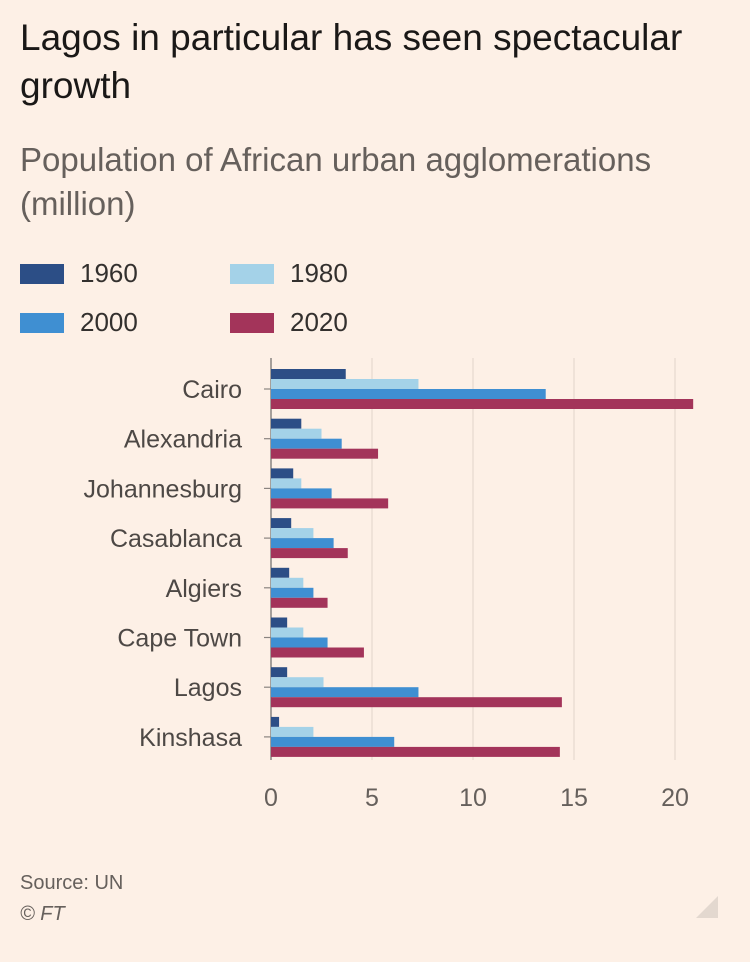 The image size is (750, 962). What do you see at coordinates (302, 543) in the screenshot?
I see `bar-casablanca-2000` at bounding box center [302, 543].